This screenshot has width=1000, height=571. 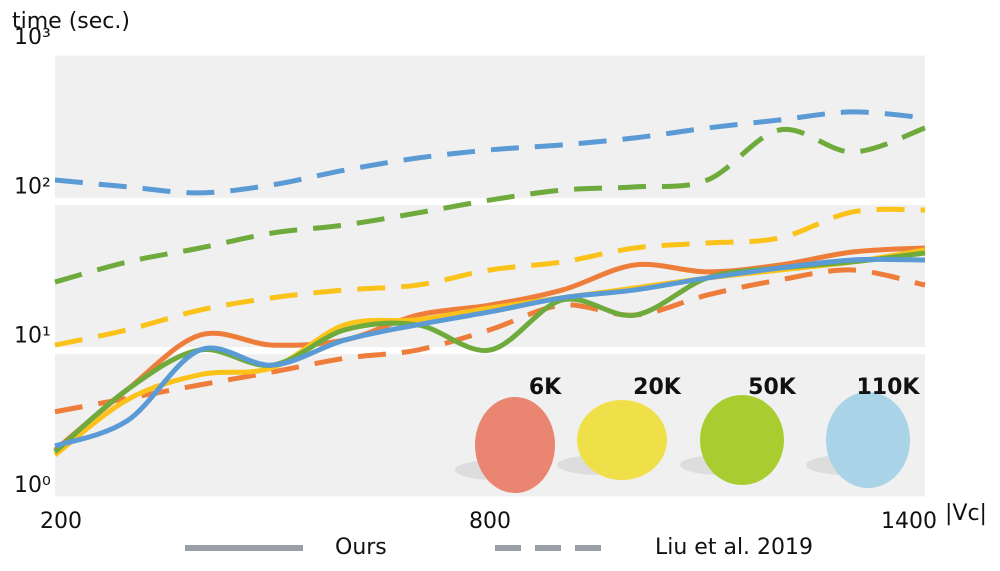 What do you see at coordinates (657, 387) in the screenshot?
I see `model-label: 20K` at bounding box center [657, 387].